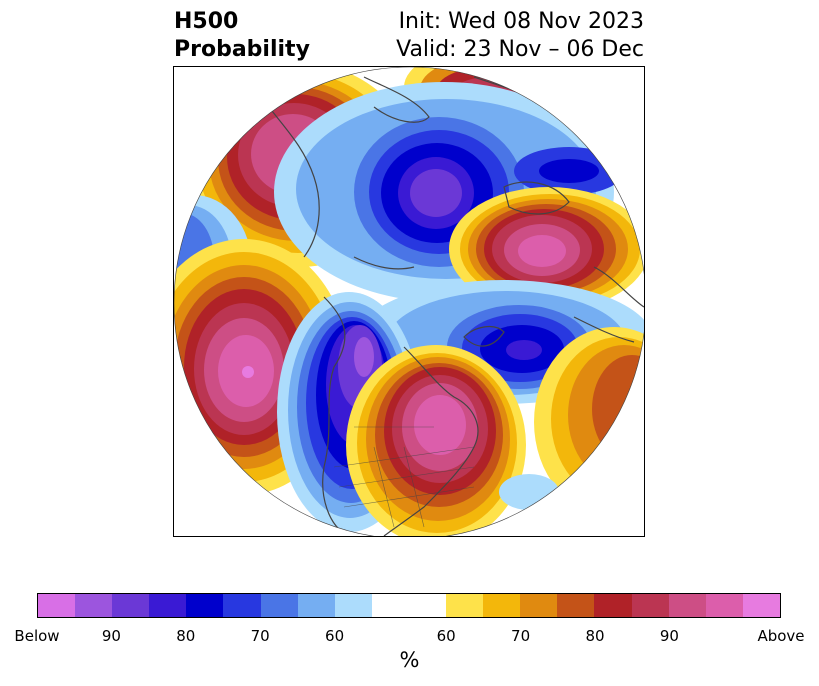  I want to click on variable-title: H500, so click(206, 21).